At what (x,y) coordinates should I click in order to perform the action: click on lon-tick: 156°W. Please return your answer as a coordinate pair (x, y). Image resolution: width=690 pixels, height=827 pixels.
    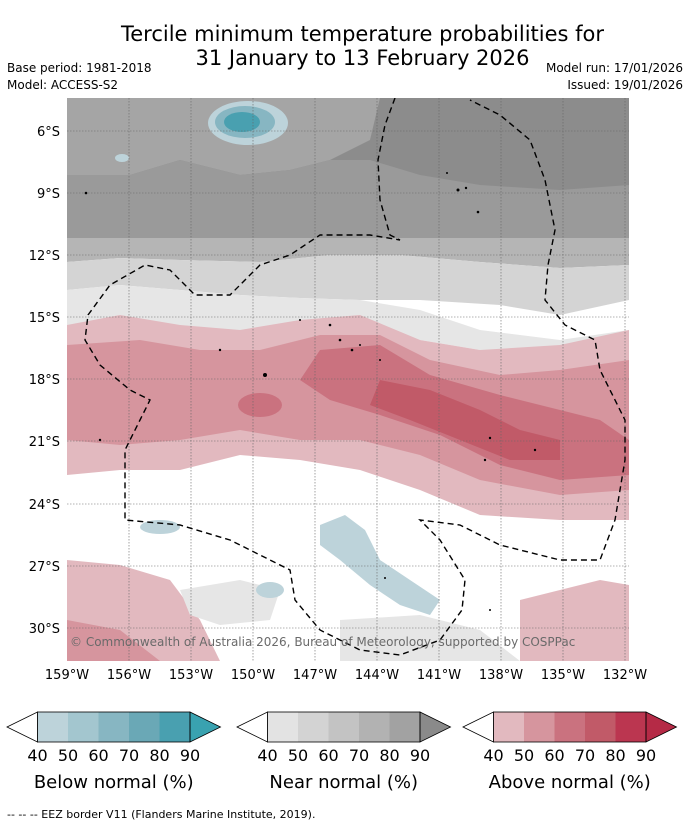
    Looking at the image, I should click on (129, 675).